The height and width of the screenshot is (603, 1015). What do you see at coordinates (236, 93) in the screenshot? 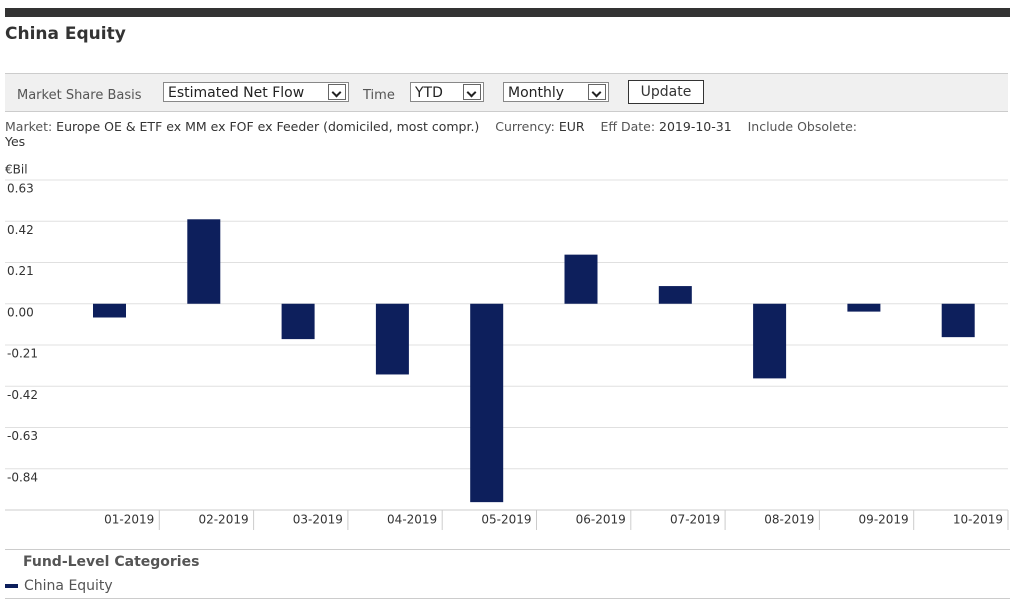
I see `select-value: Estimated Net Flow` at bounding box center [236, 93].